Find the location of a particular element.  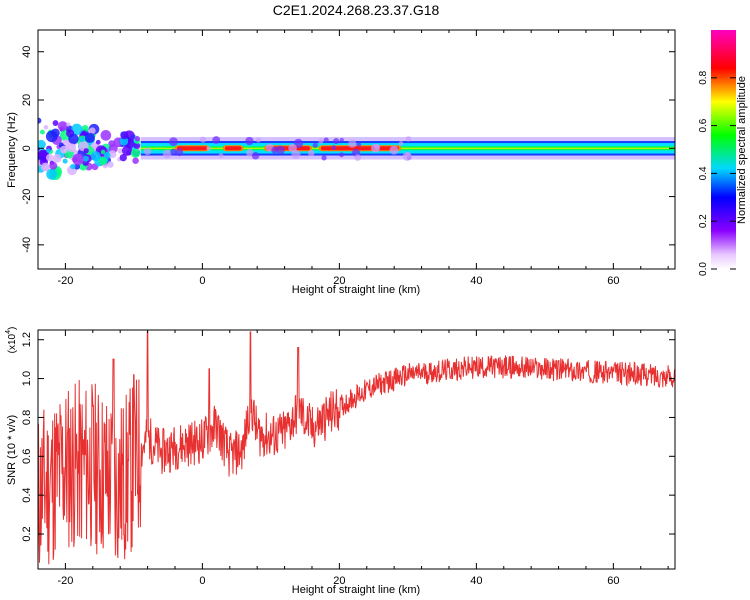

y-tick-label: 0.4 is located at coordinates (27, 495).